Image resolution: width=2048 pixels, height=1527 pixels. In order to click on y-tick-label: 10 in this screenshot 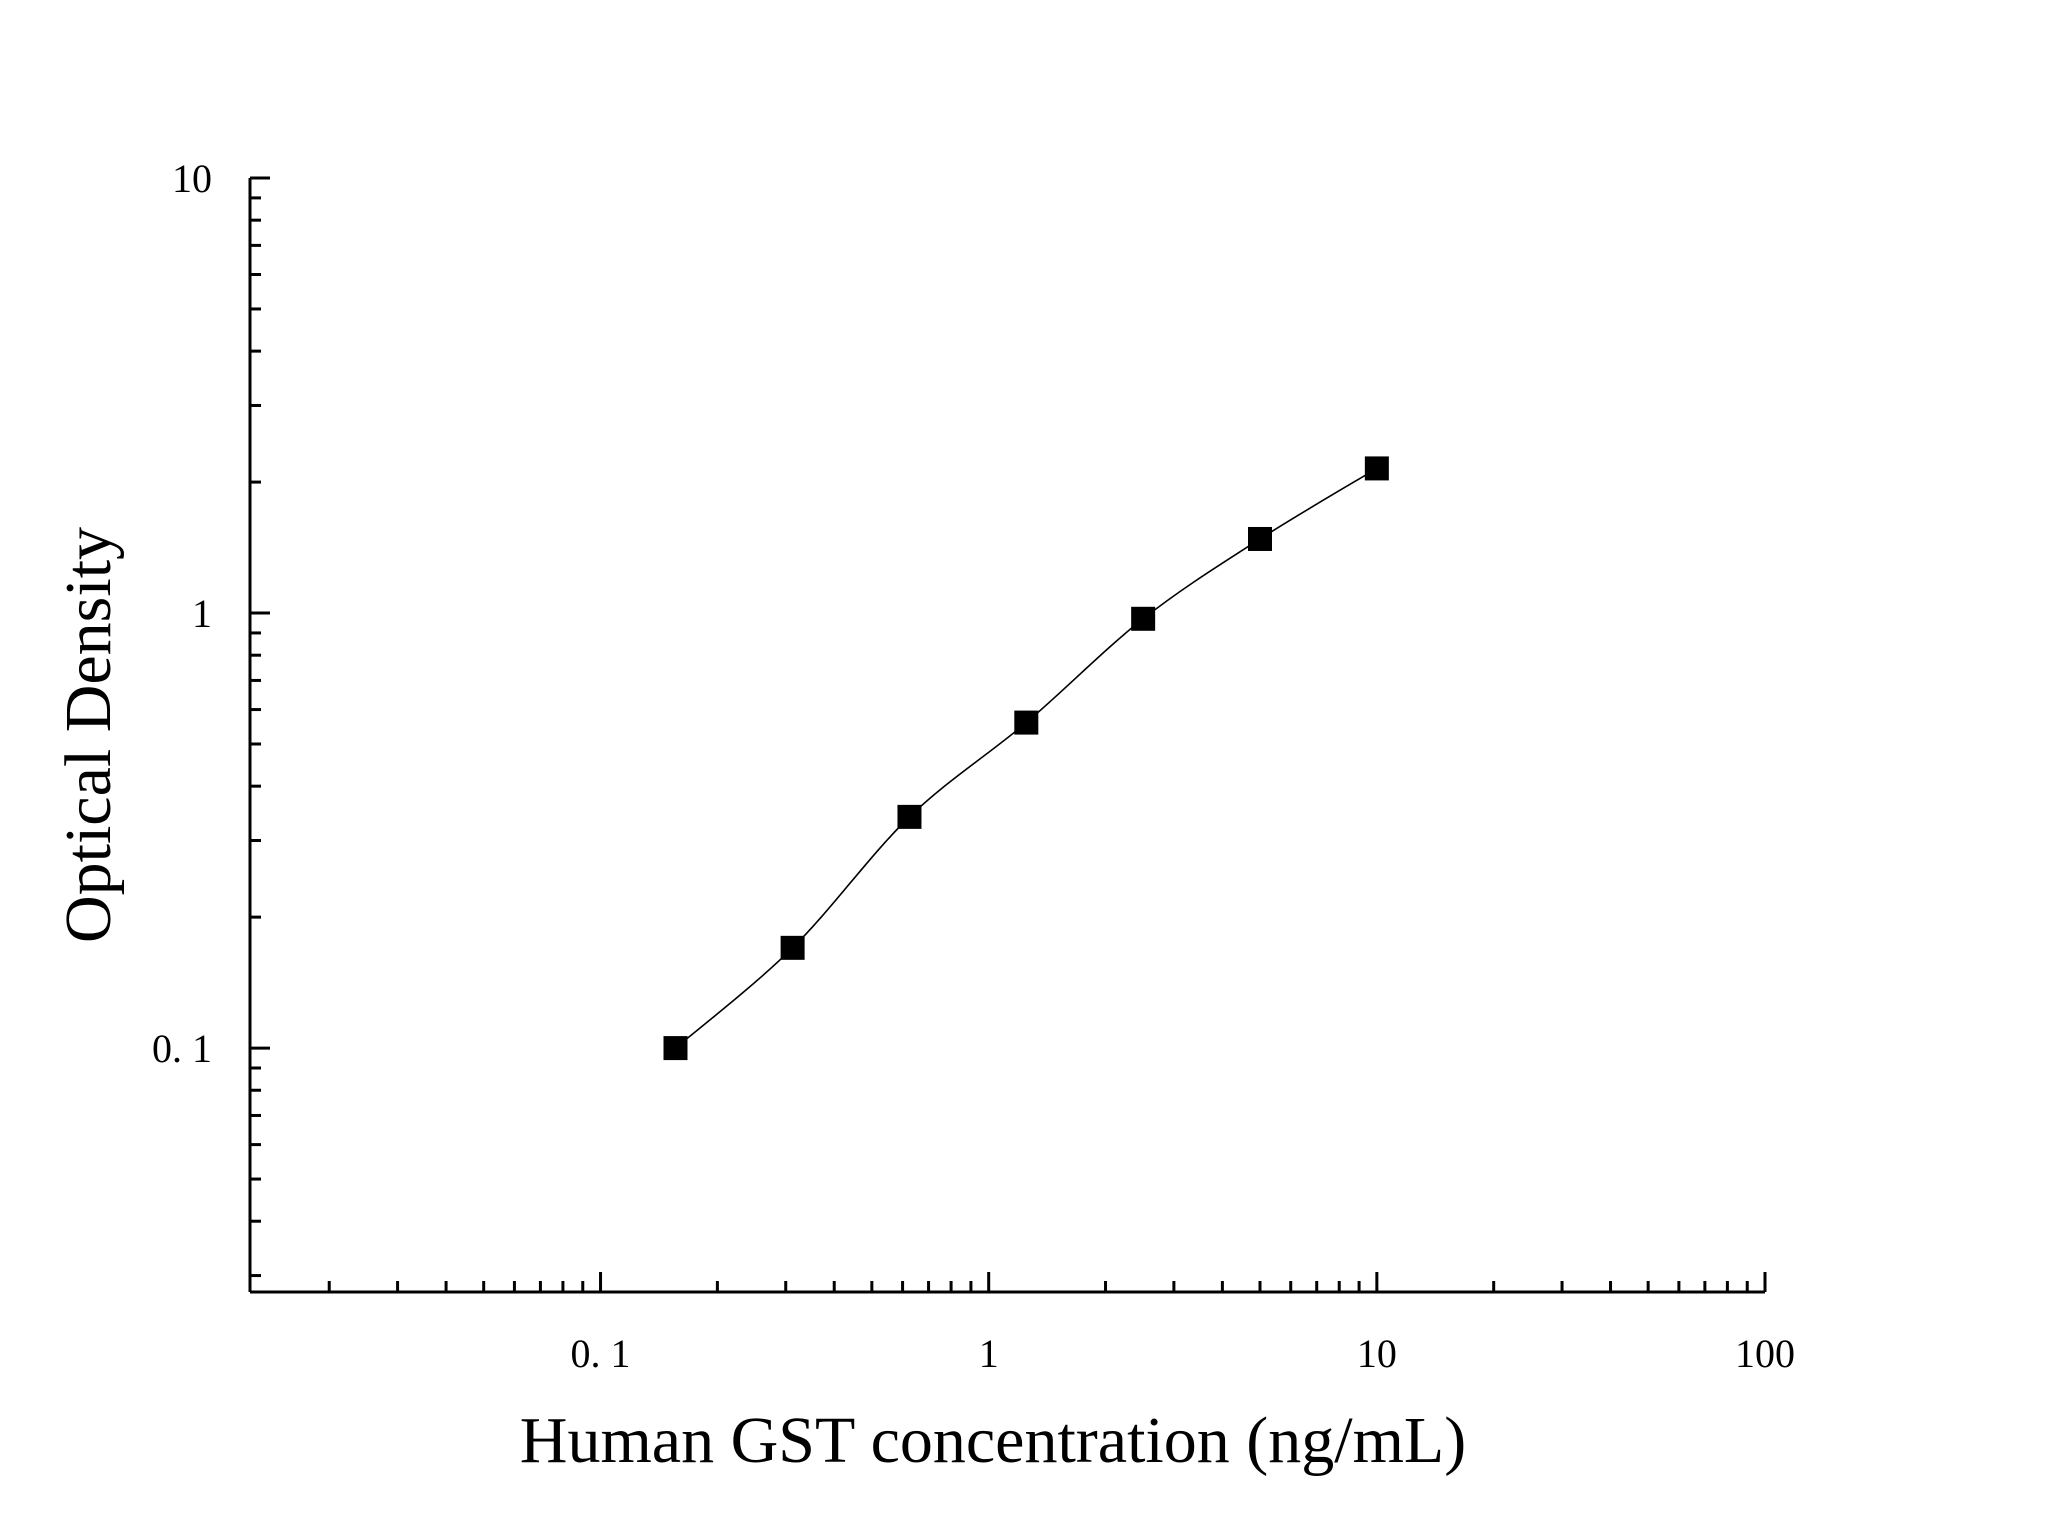, I will do `click(192, 178)`.